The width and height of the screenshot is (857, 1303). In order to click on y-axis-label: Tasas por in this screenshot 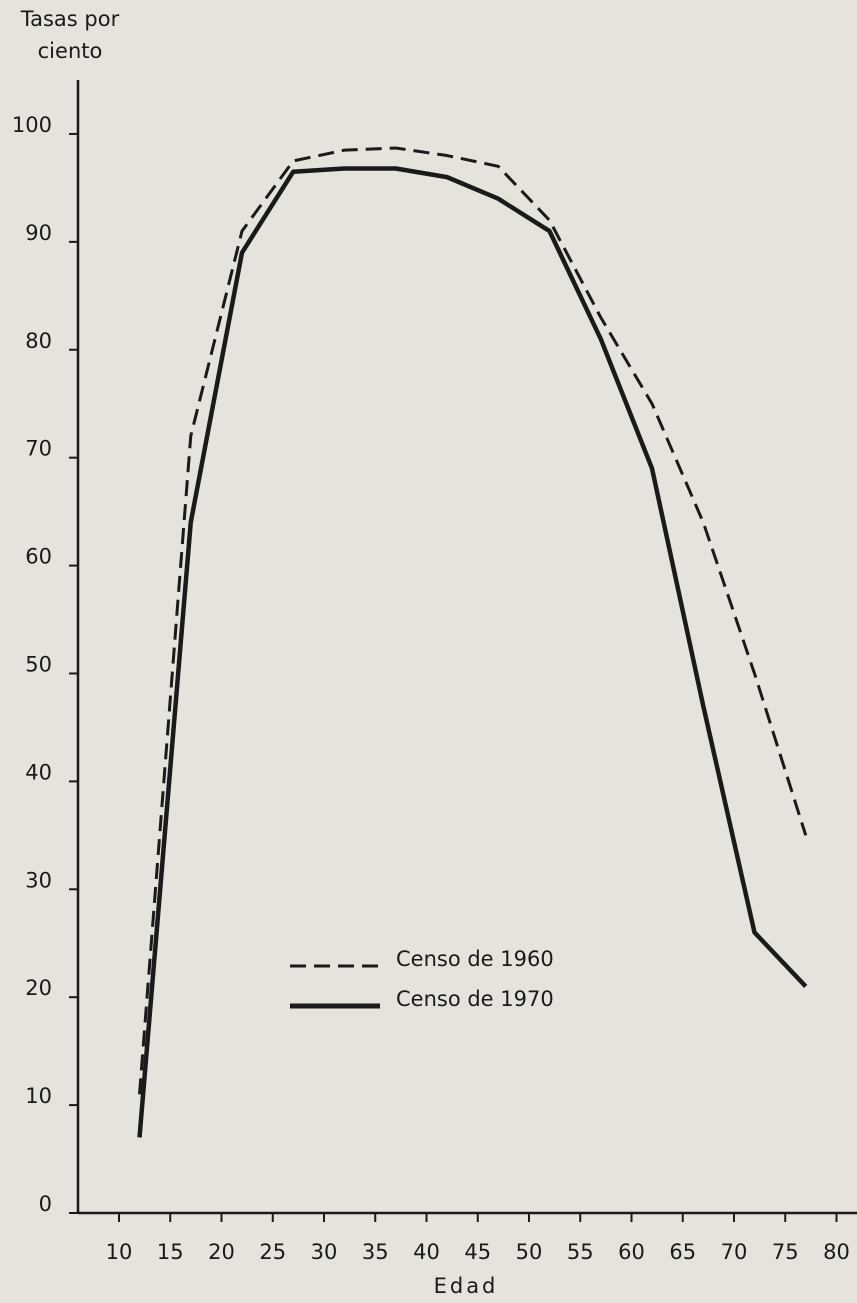, I will do `click(70, 19)`.